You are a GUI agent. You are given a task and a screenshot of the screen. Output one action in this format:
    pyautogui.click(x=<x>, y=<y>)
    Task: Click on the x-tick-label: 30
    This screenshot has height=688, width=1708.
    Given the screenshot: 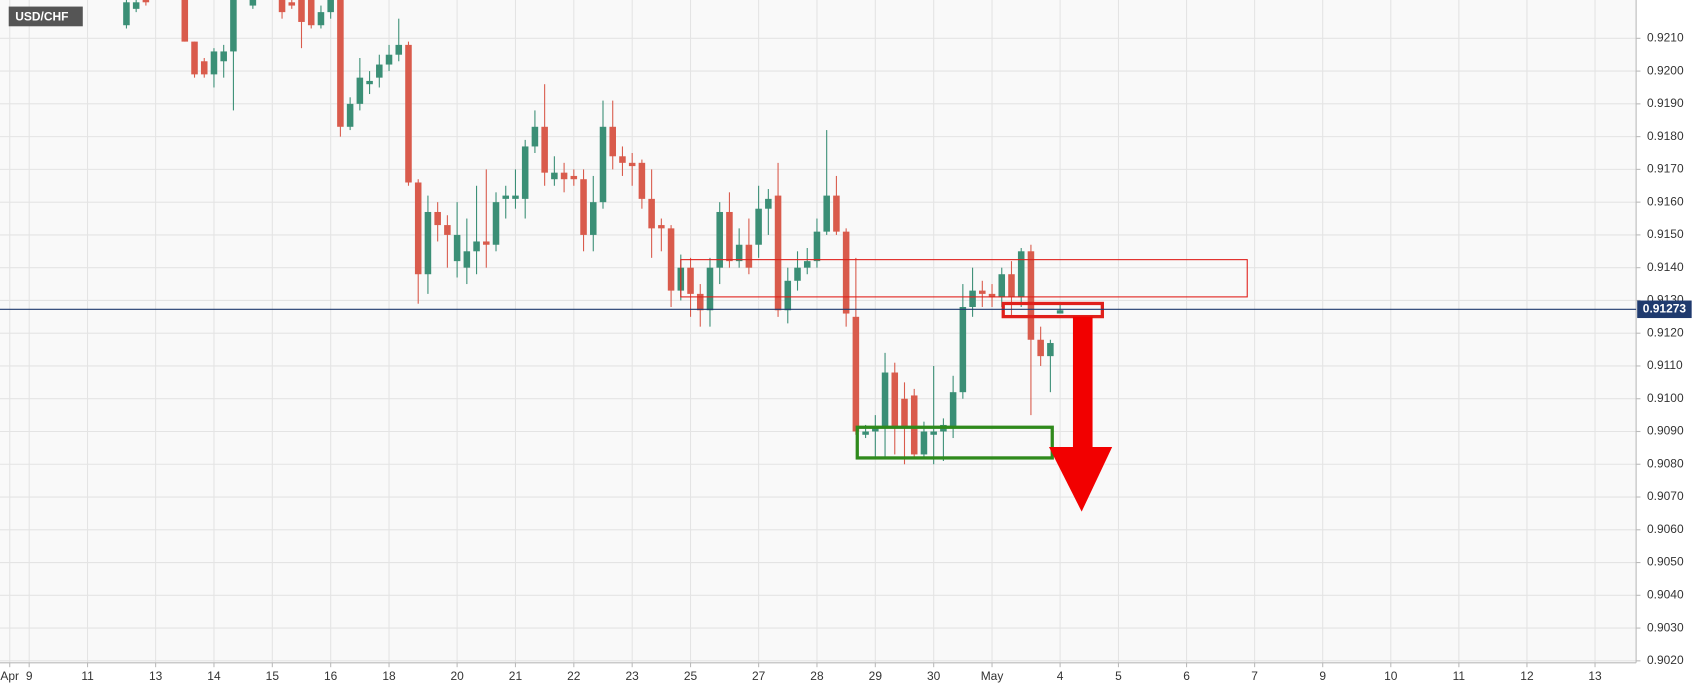 What is the action you would take?
    pyautogui.click(x=934, y=676)
    